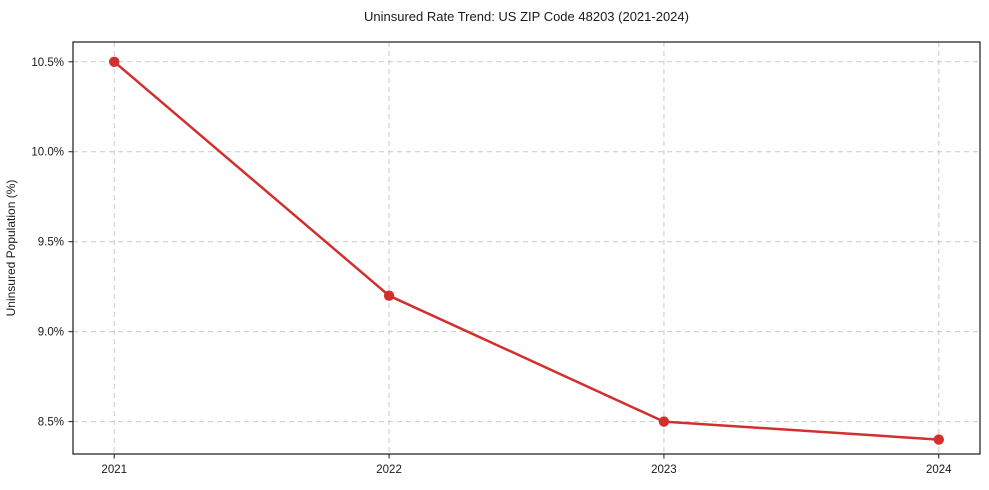 This screenshot has height=490, width=989. What do you see at coordinates (47, 153) in the screenshot?
I see `y-tick-label-10.0%: 10.0%` at bounding box center [47, 153].